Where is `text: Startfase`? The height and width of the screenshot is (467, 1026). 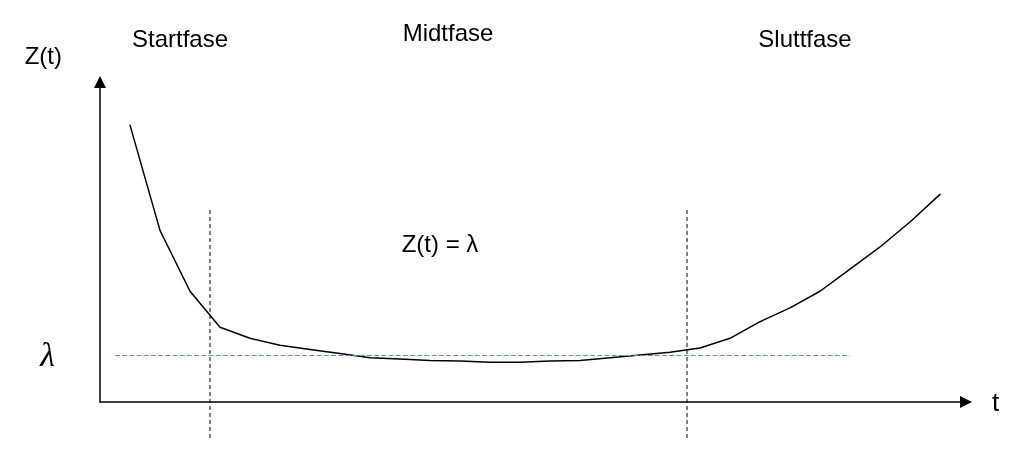 text: Startfase is located at coordinates (180, 38).